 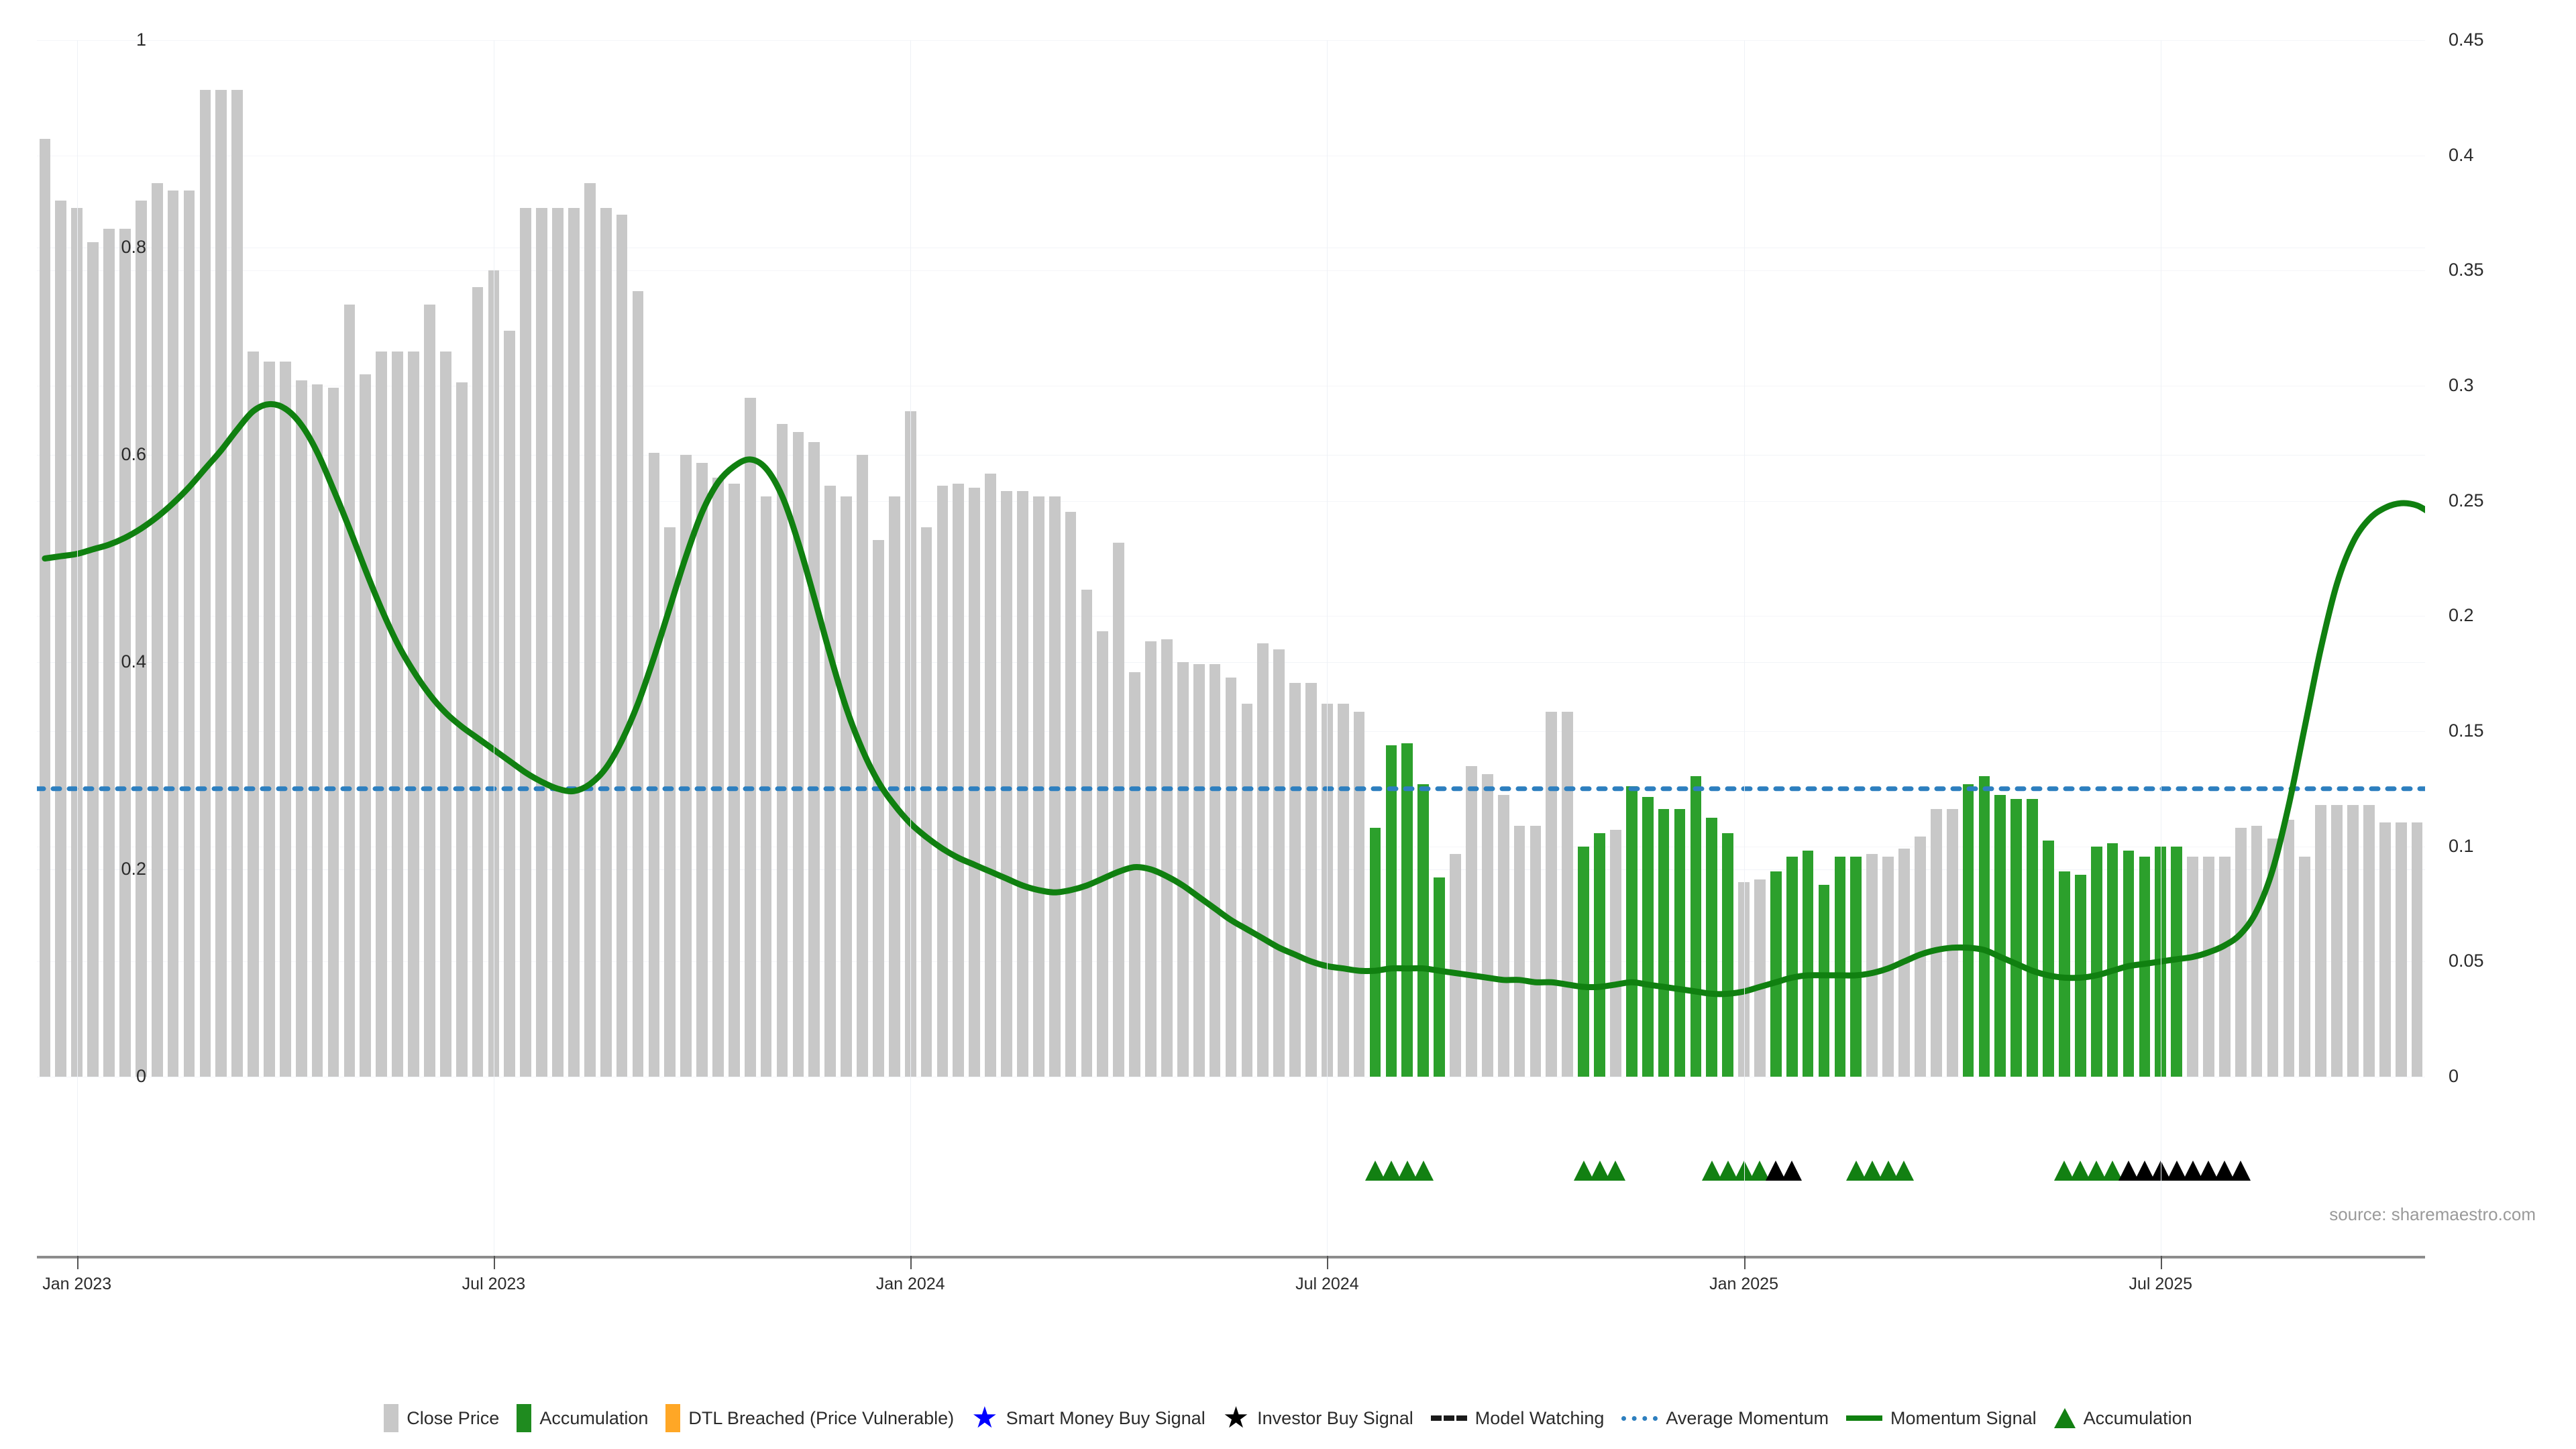 I want to click on legend-close-price: Close Price, so click(x=441, y=1418).